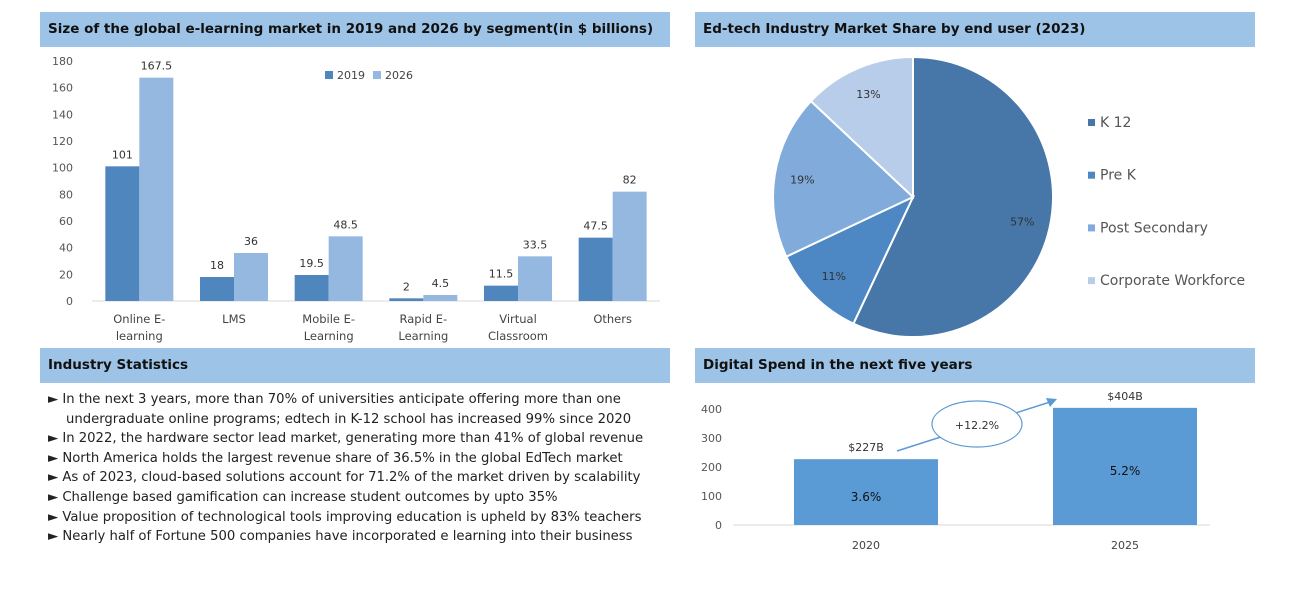 This screenshot has width=1291, height=598. Describe the element at coordinates (66, 221) in the screenshot. I see `y-tick-label: 60` at that location.